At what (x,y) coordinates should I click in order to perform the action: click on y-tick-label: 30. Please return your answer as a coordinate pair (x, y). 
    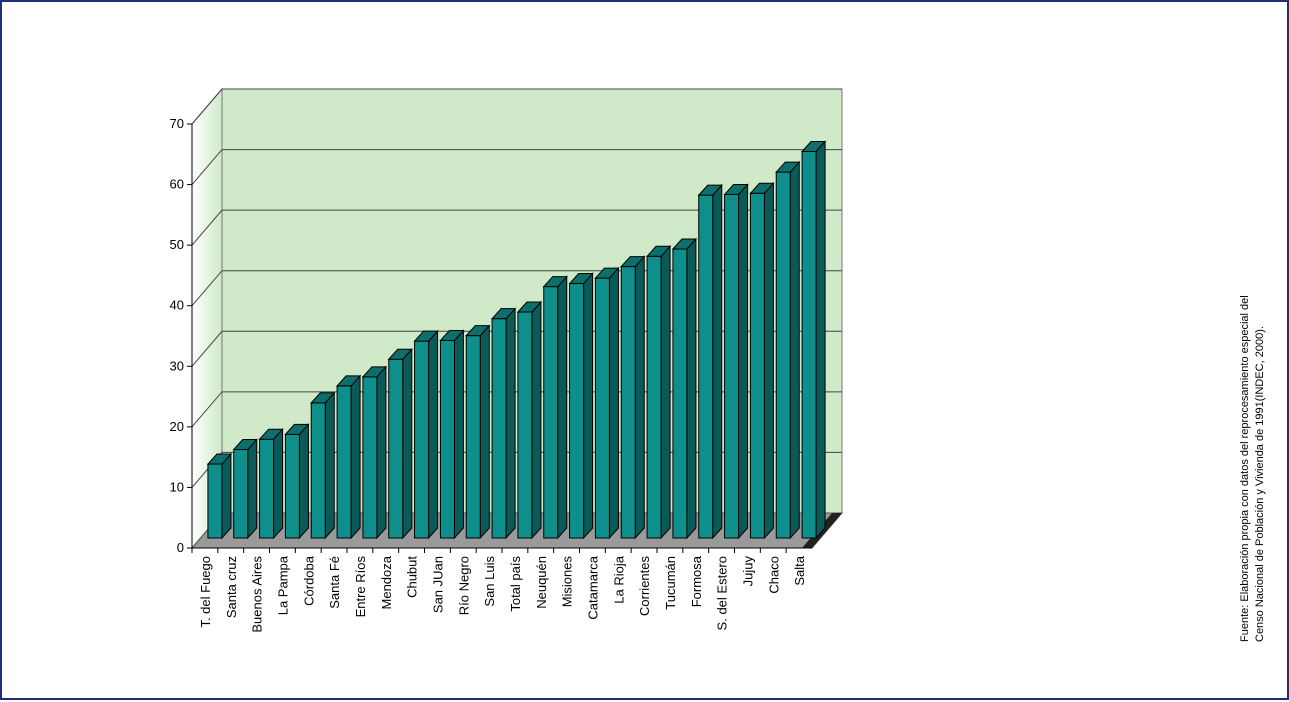
    Looking at the image, I should click on (177, 365).